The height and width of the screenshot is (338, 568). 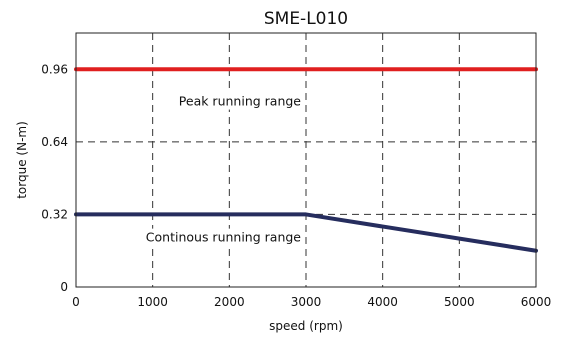 I want to click on x-tick-label: 0, so click(x=76, y=302).